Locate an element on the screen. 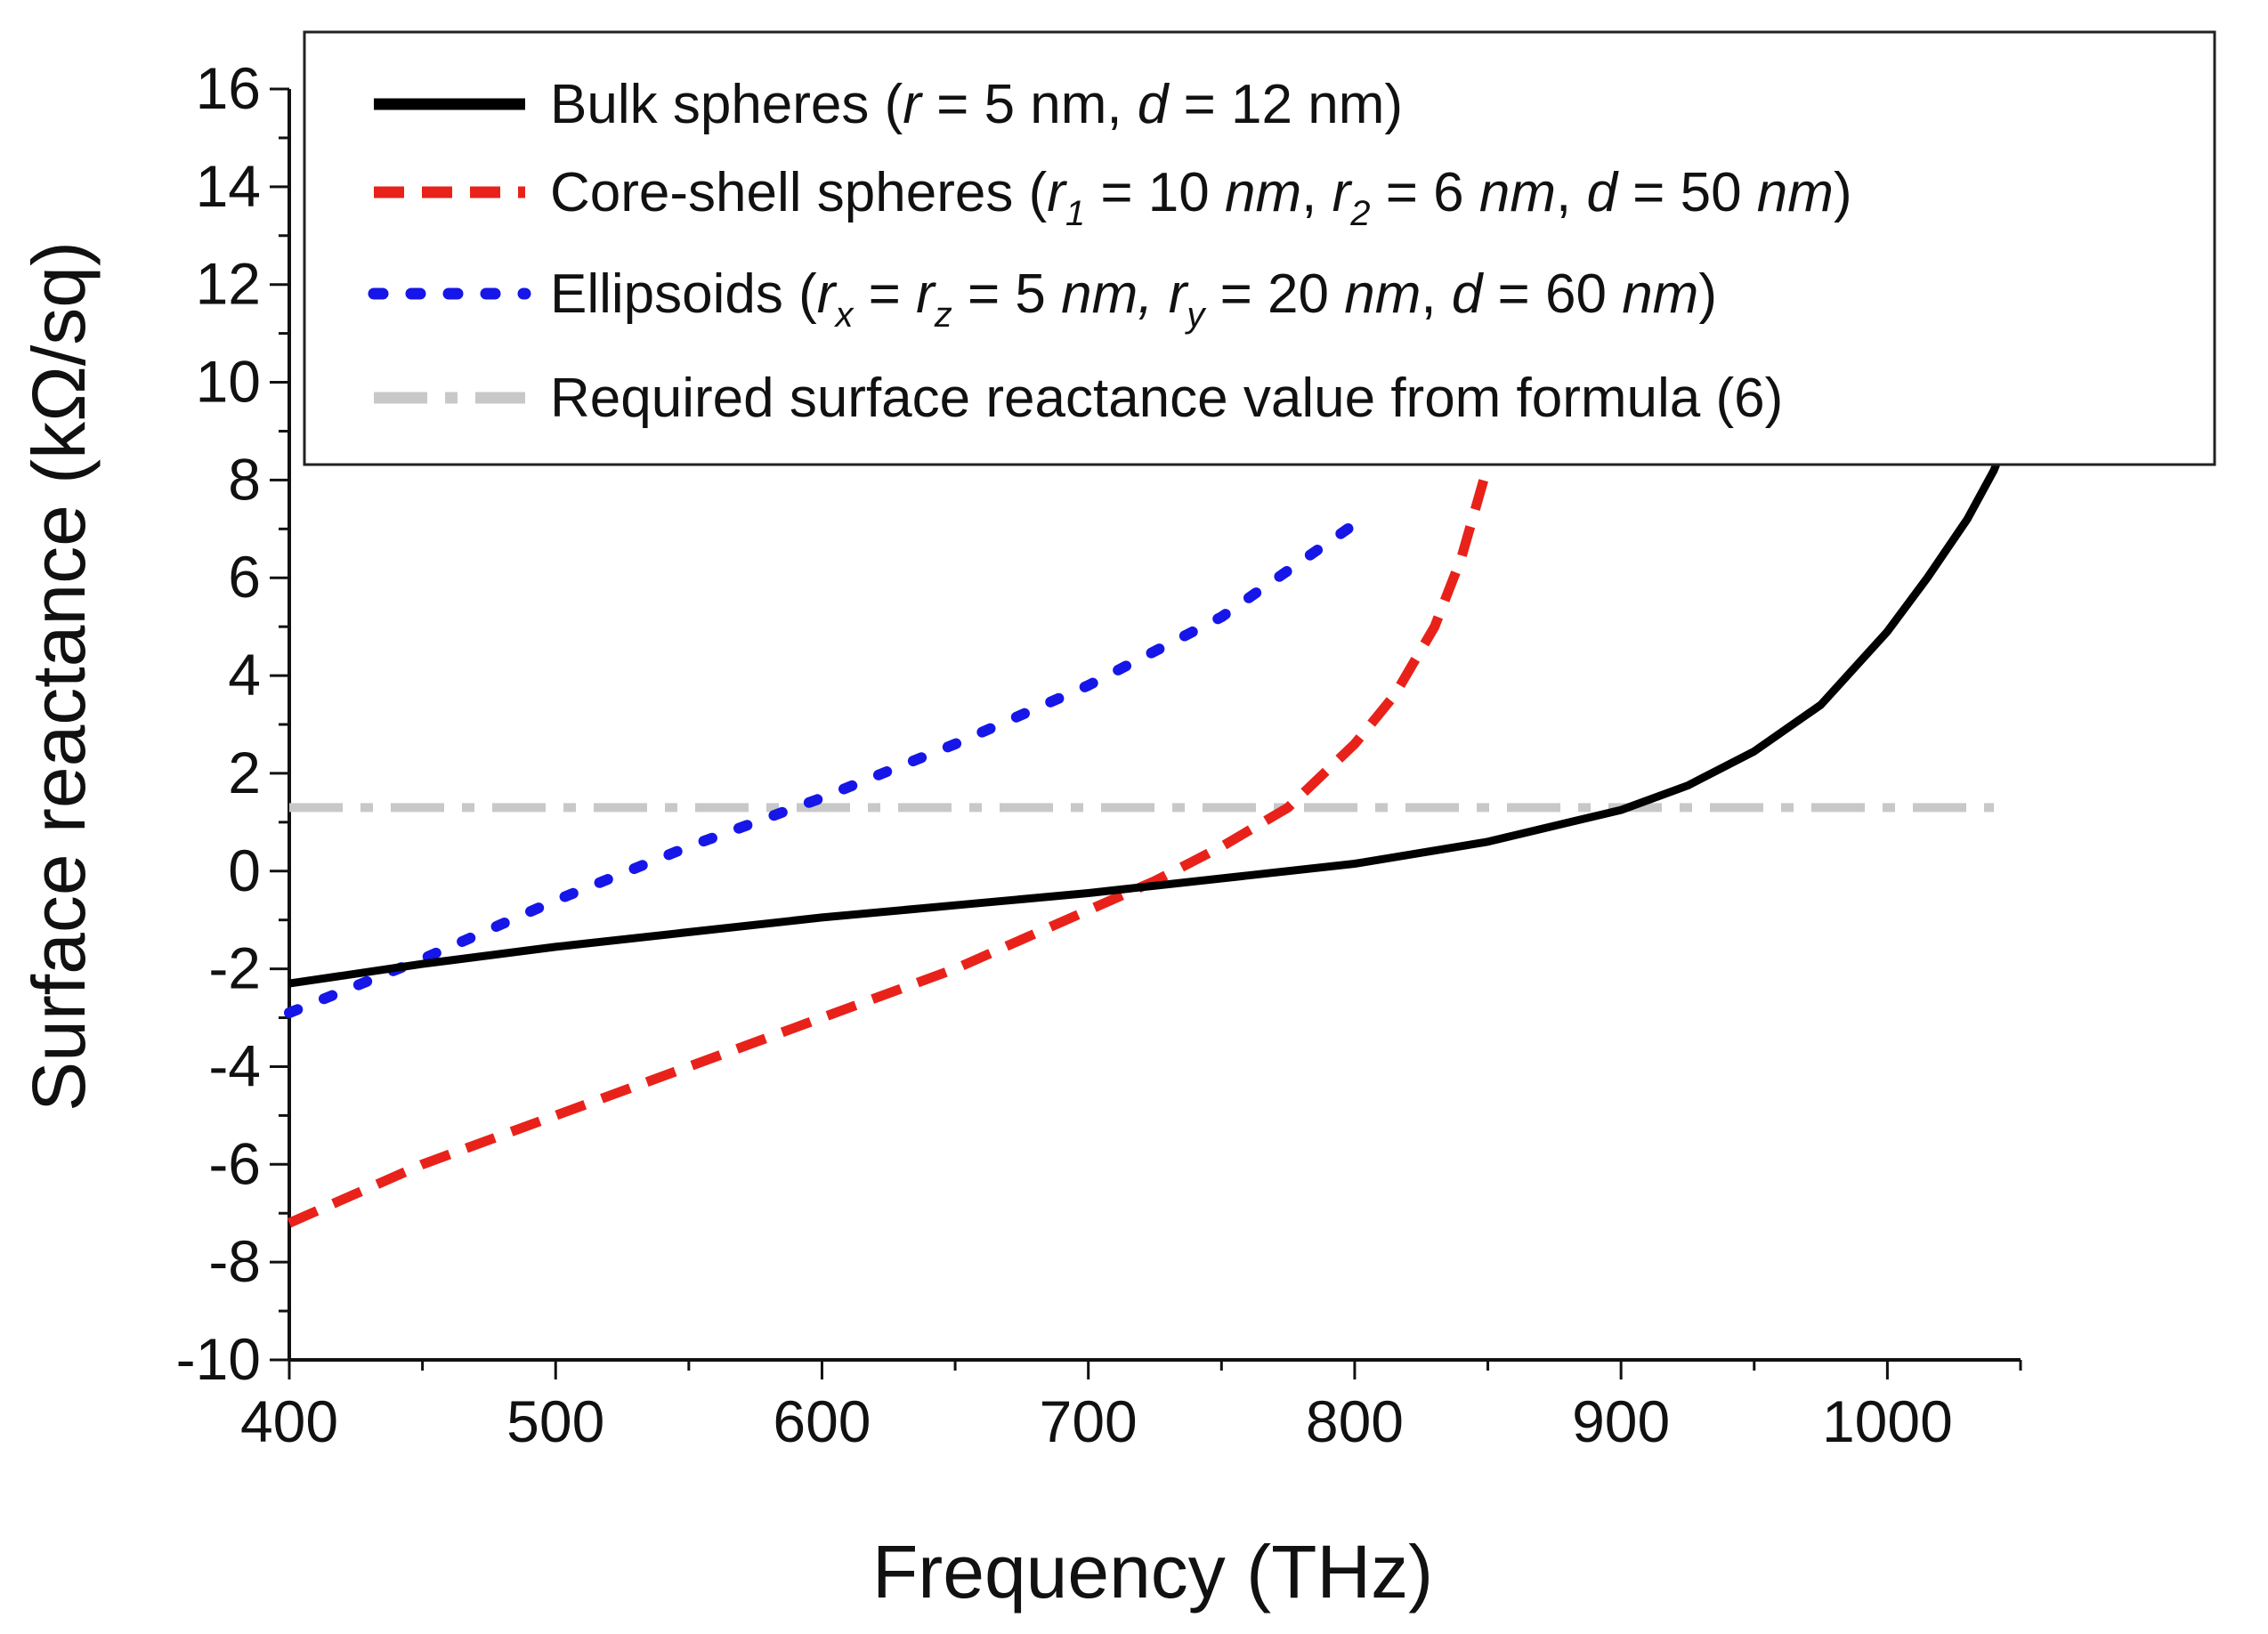 The width and height of the screenshot is (2268, 1634). legend-el-prefix: Ellipsoids ( is located at coordinates (683, 294).